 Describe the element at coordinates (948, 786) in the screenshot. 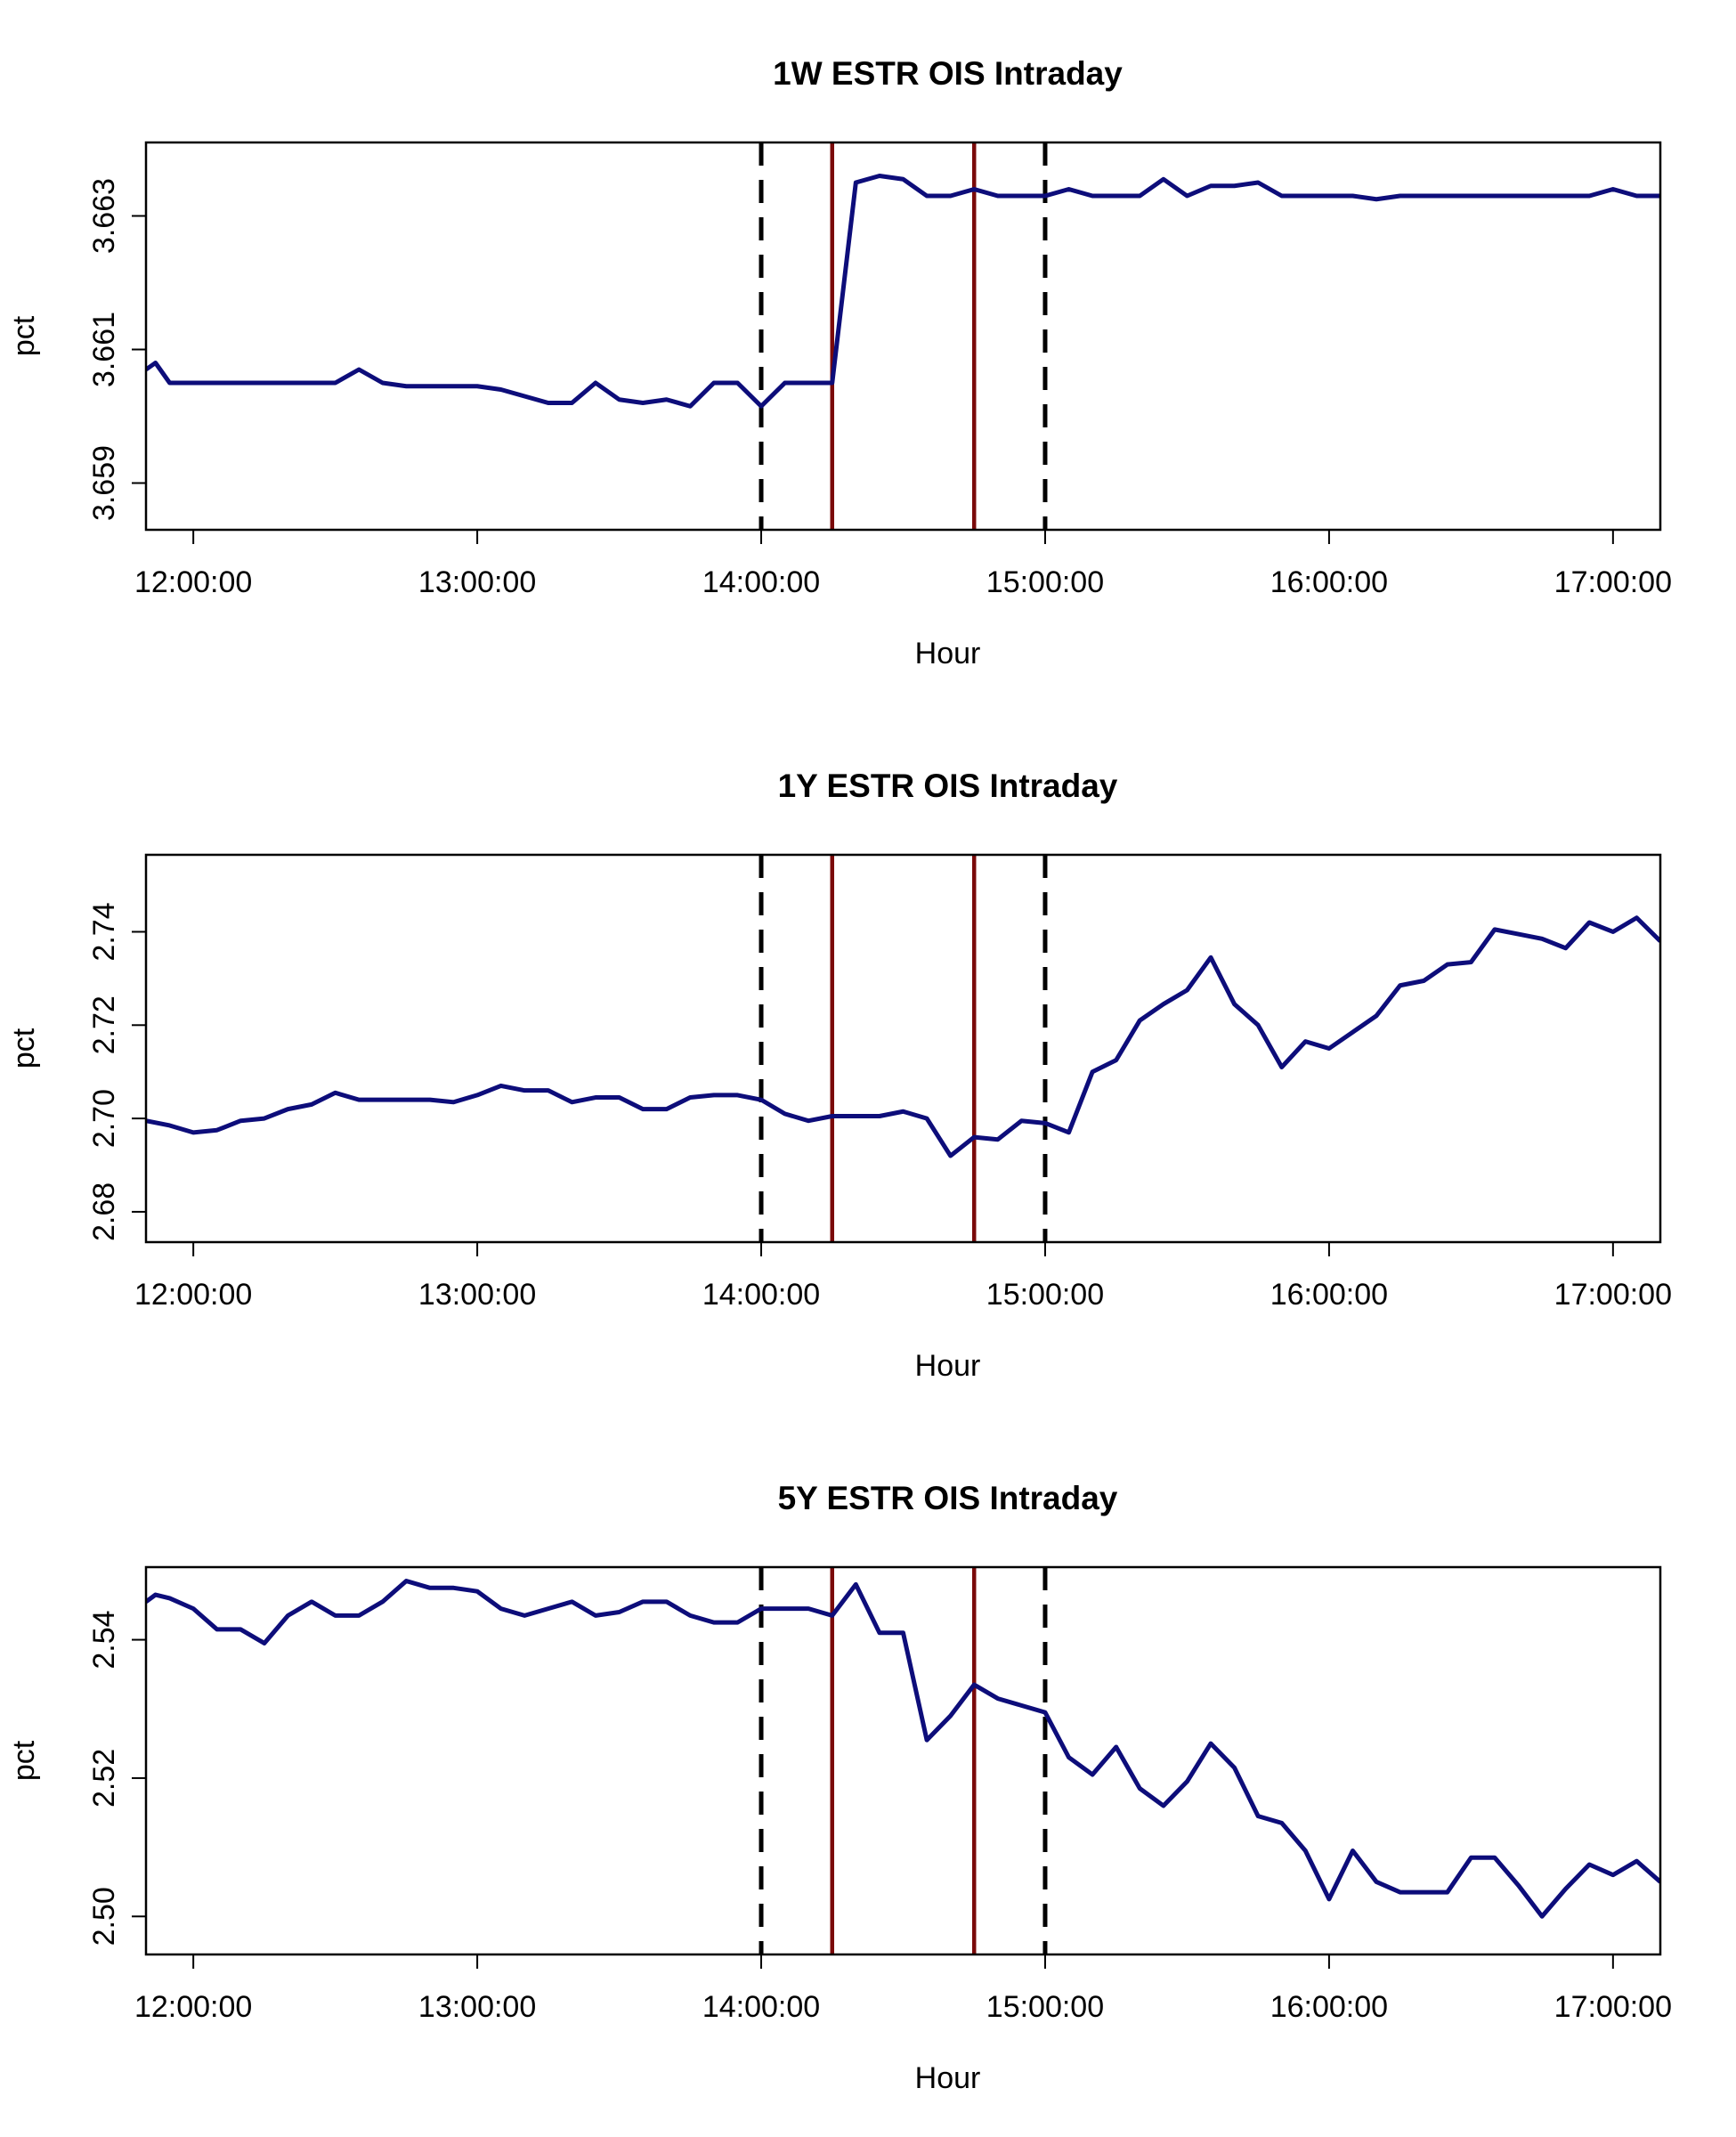

I see `chart-title: 1Y ESTR OIS Intraday` at that location.